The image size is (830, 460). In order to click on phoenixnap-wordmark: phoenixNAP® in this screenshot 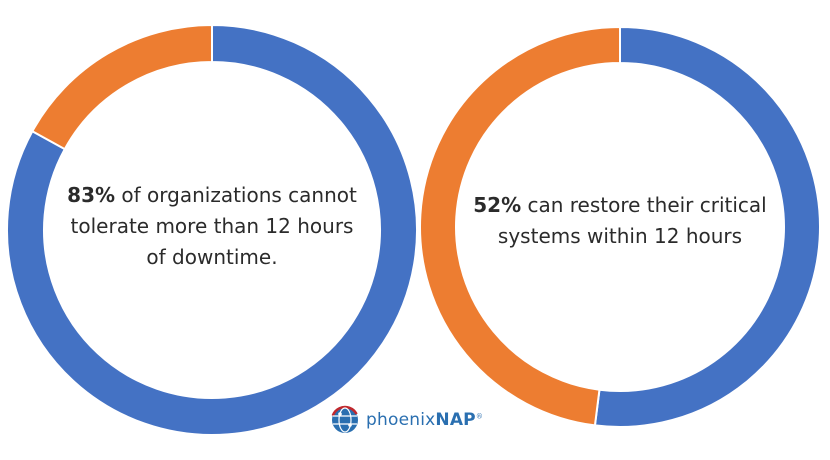, I will do `click(424, 420)`.